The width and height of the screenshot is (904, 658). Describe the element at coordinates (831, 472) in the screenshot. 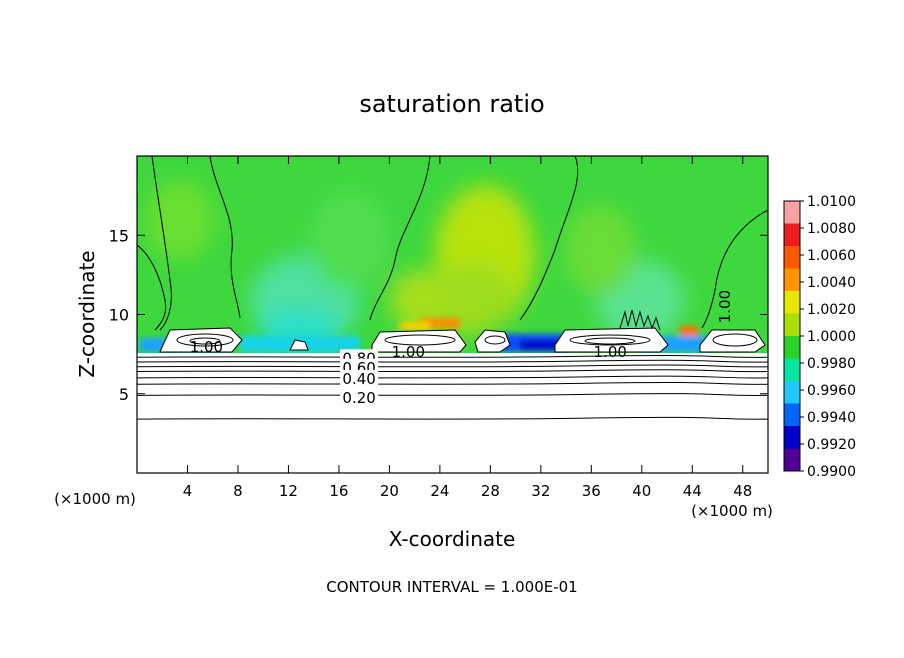

I see `colorbar-label: 0.9900` at that location.